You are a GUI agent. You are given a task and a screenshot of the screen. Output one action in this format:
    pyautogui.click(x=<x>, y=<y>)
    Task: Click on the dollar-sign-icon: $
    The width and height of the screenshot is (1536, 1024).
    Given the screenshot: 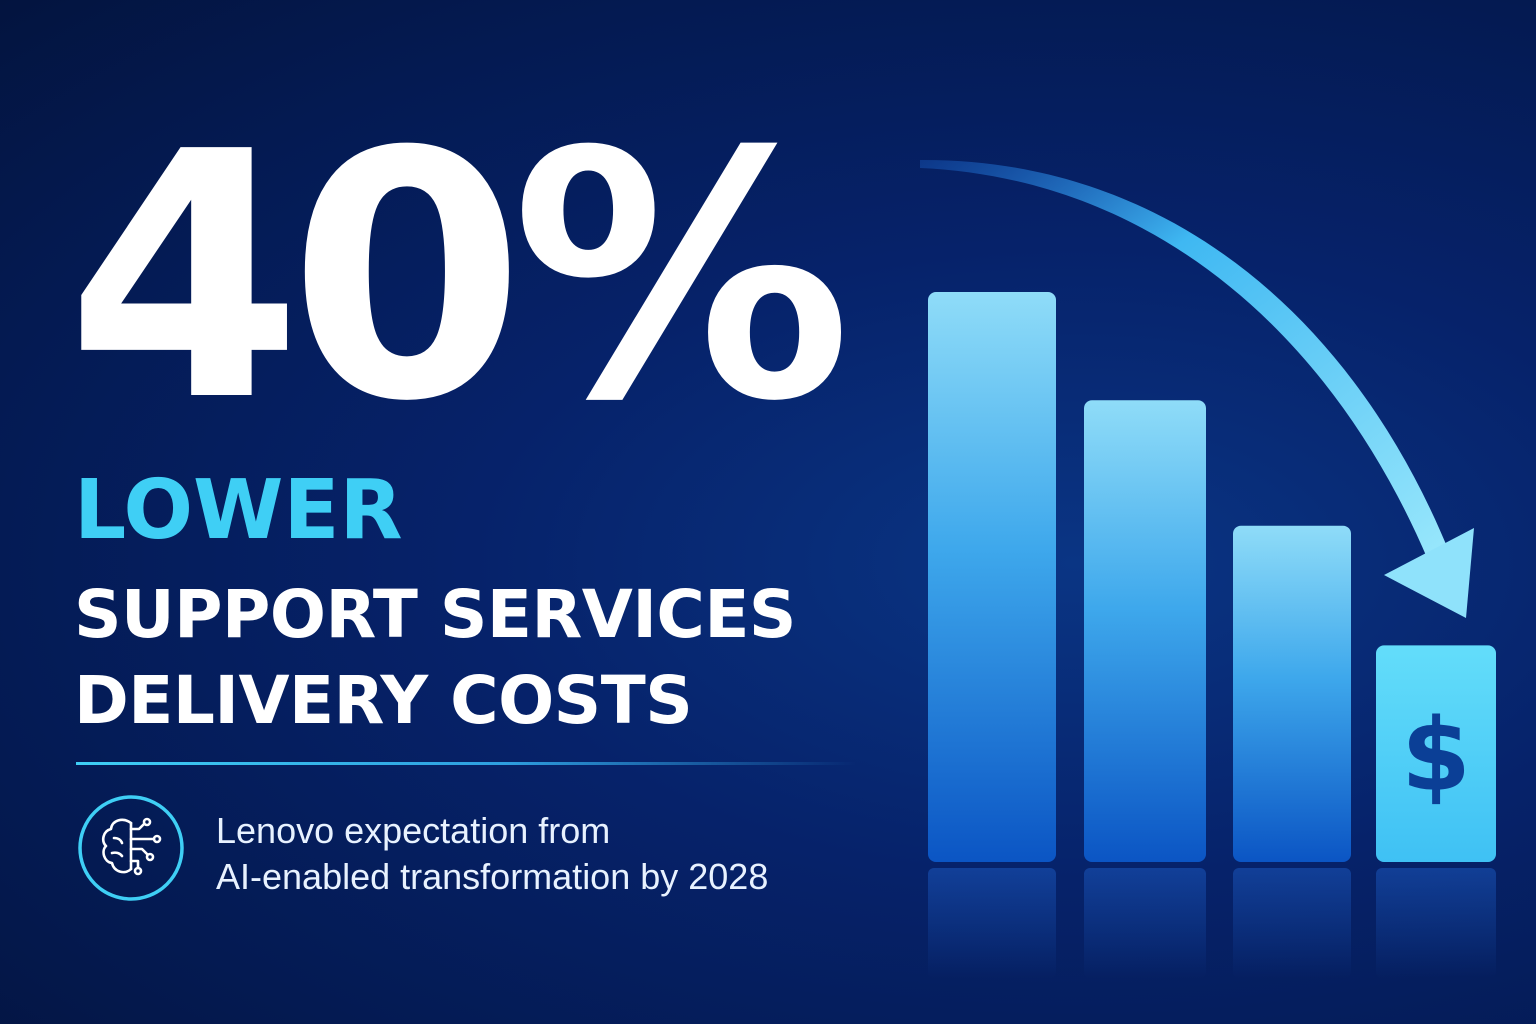 What is the action you would take?
    pyautogui.click(x=1436, y=755)
    